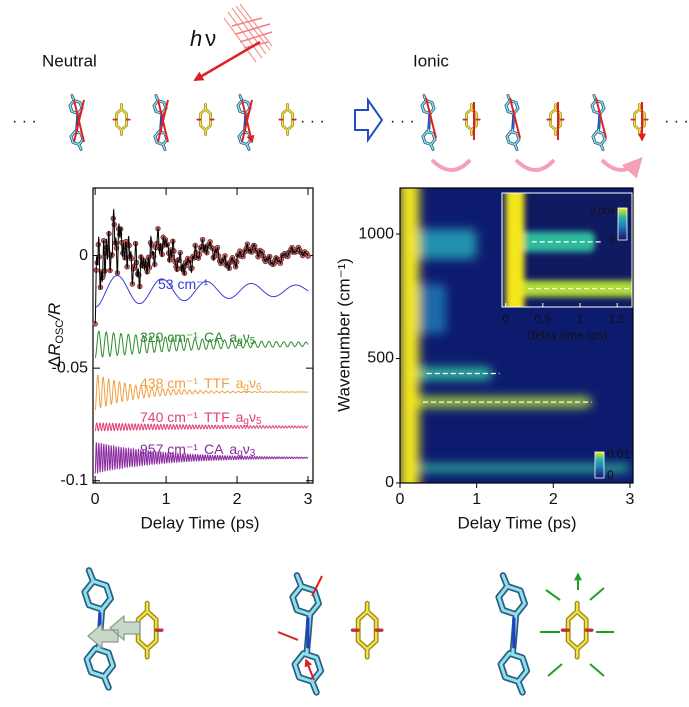 Image resolution: width=689 pixels, height=707 pixels. Describe the element at coordinates (259, 387) in the screenshot. I see `mode-label: 6` at that location.